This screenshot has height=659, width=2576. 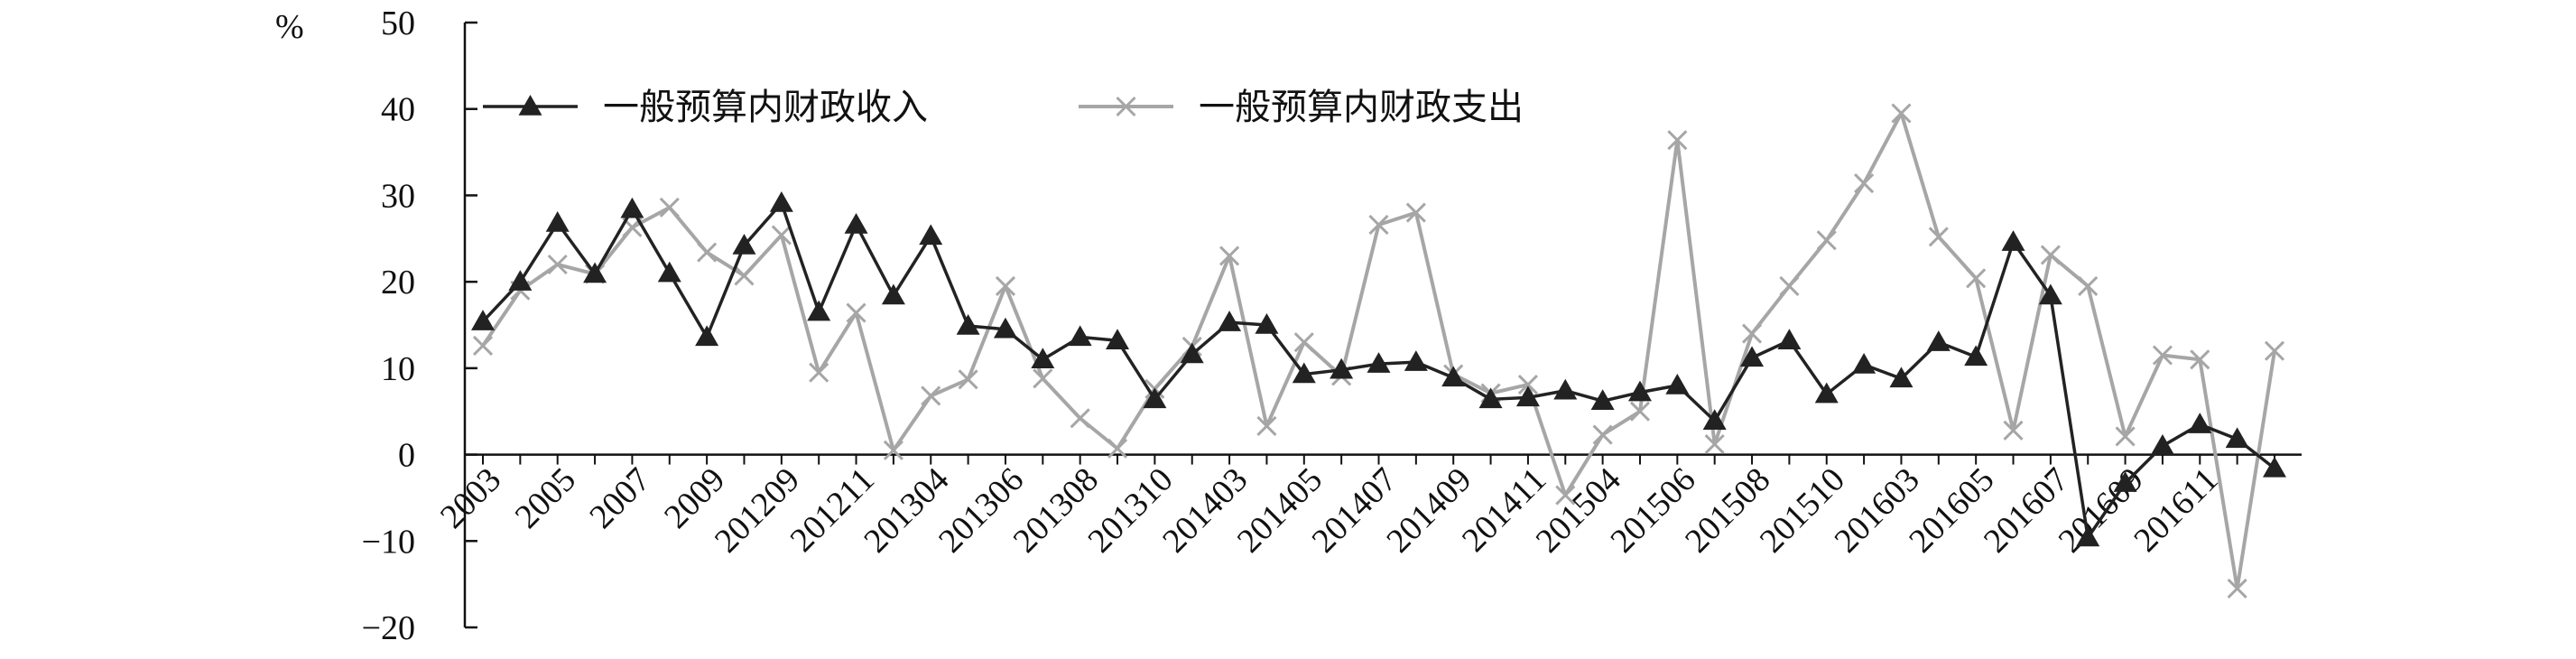 What do you see at coordinates (2176, 510) in the screenshot?
I see `x-tick-label: 201611` at bounding box center [2176, 510].